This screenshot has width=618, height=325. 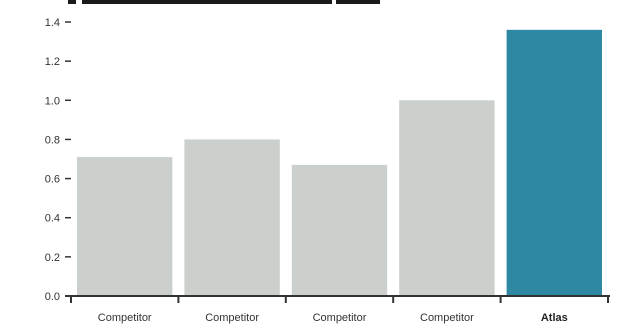 What do you see at coordinates (52, 140) in the screenshot?
I see `y-tick-label: 0.8` at bounding box center [52, 140].